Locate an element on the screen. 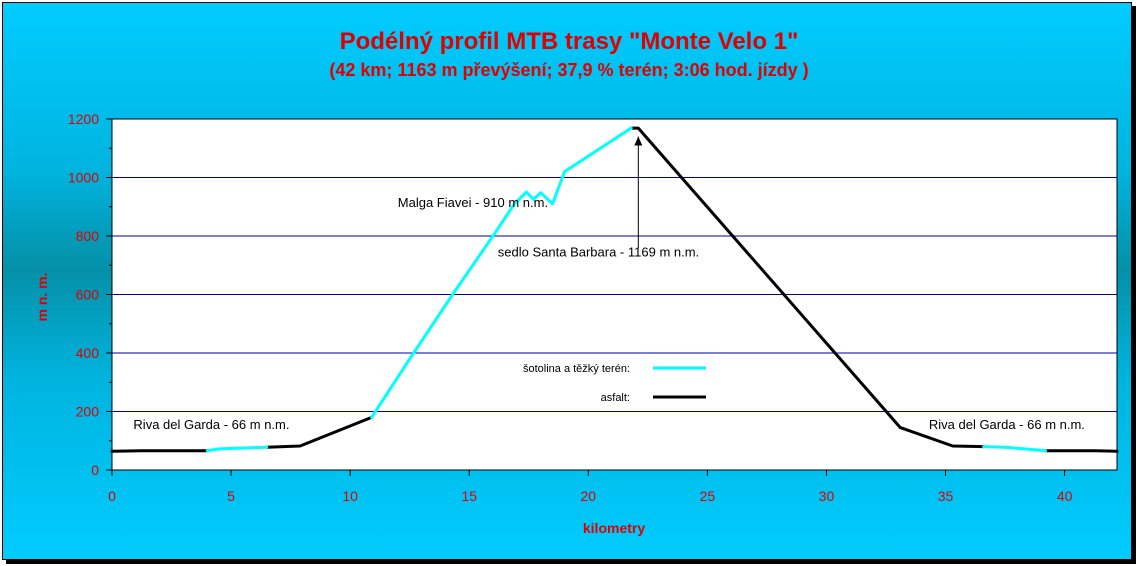  x-tick-label: 10 is located at coordinates (350, 496).